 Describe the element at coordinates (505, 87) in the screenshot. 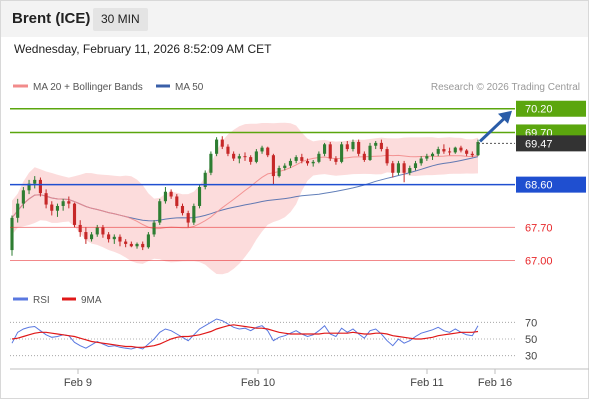

I see `copyright-label: Research © 2026 Trading Central` at that location.